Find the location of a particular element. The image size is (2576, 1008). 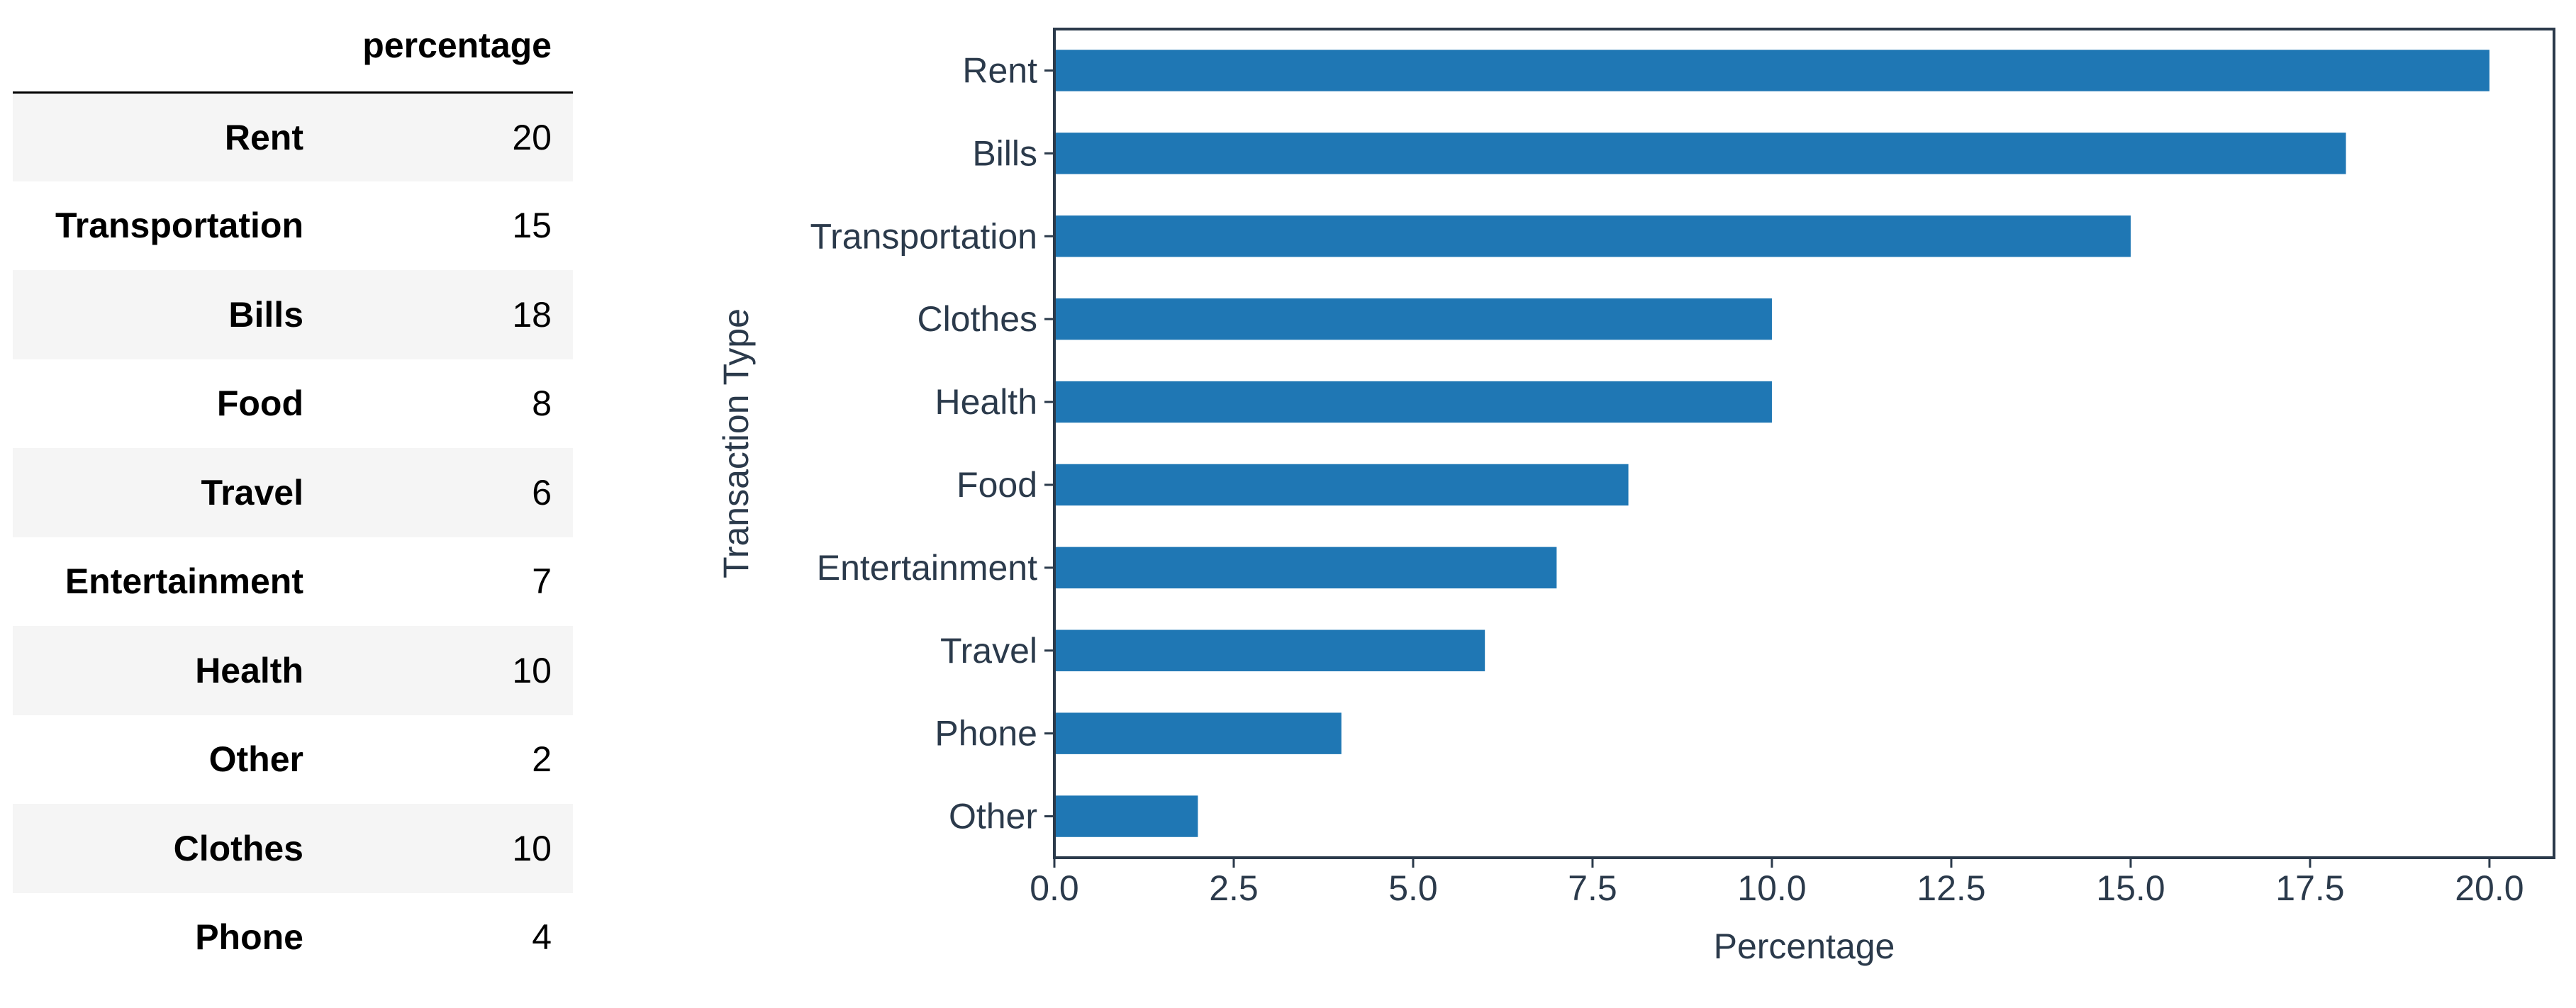

table-row: Other 2 is located at coordinates (293, 760).